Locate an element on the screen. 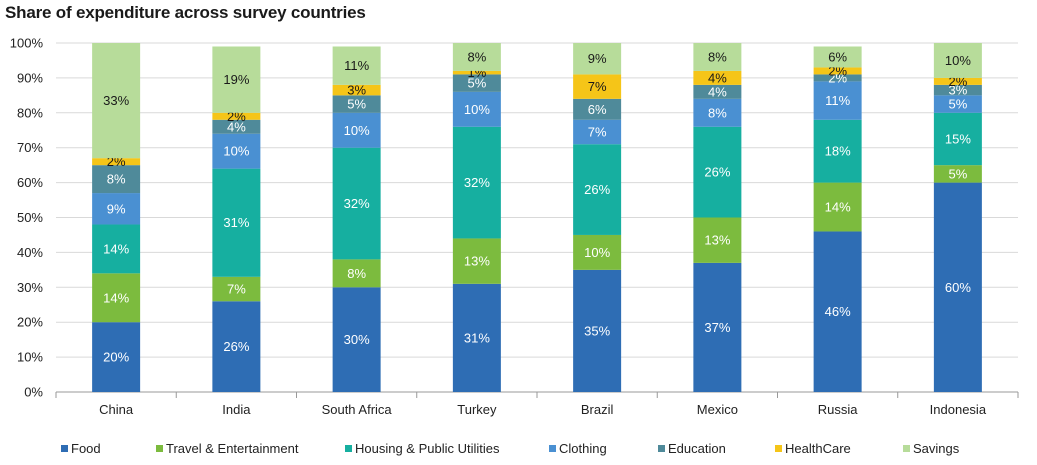 The image size is (1037, 465). data-label: 19% is located at coordinates (236, 79).